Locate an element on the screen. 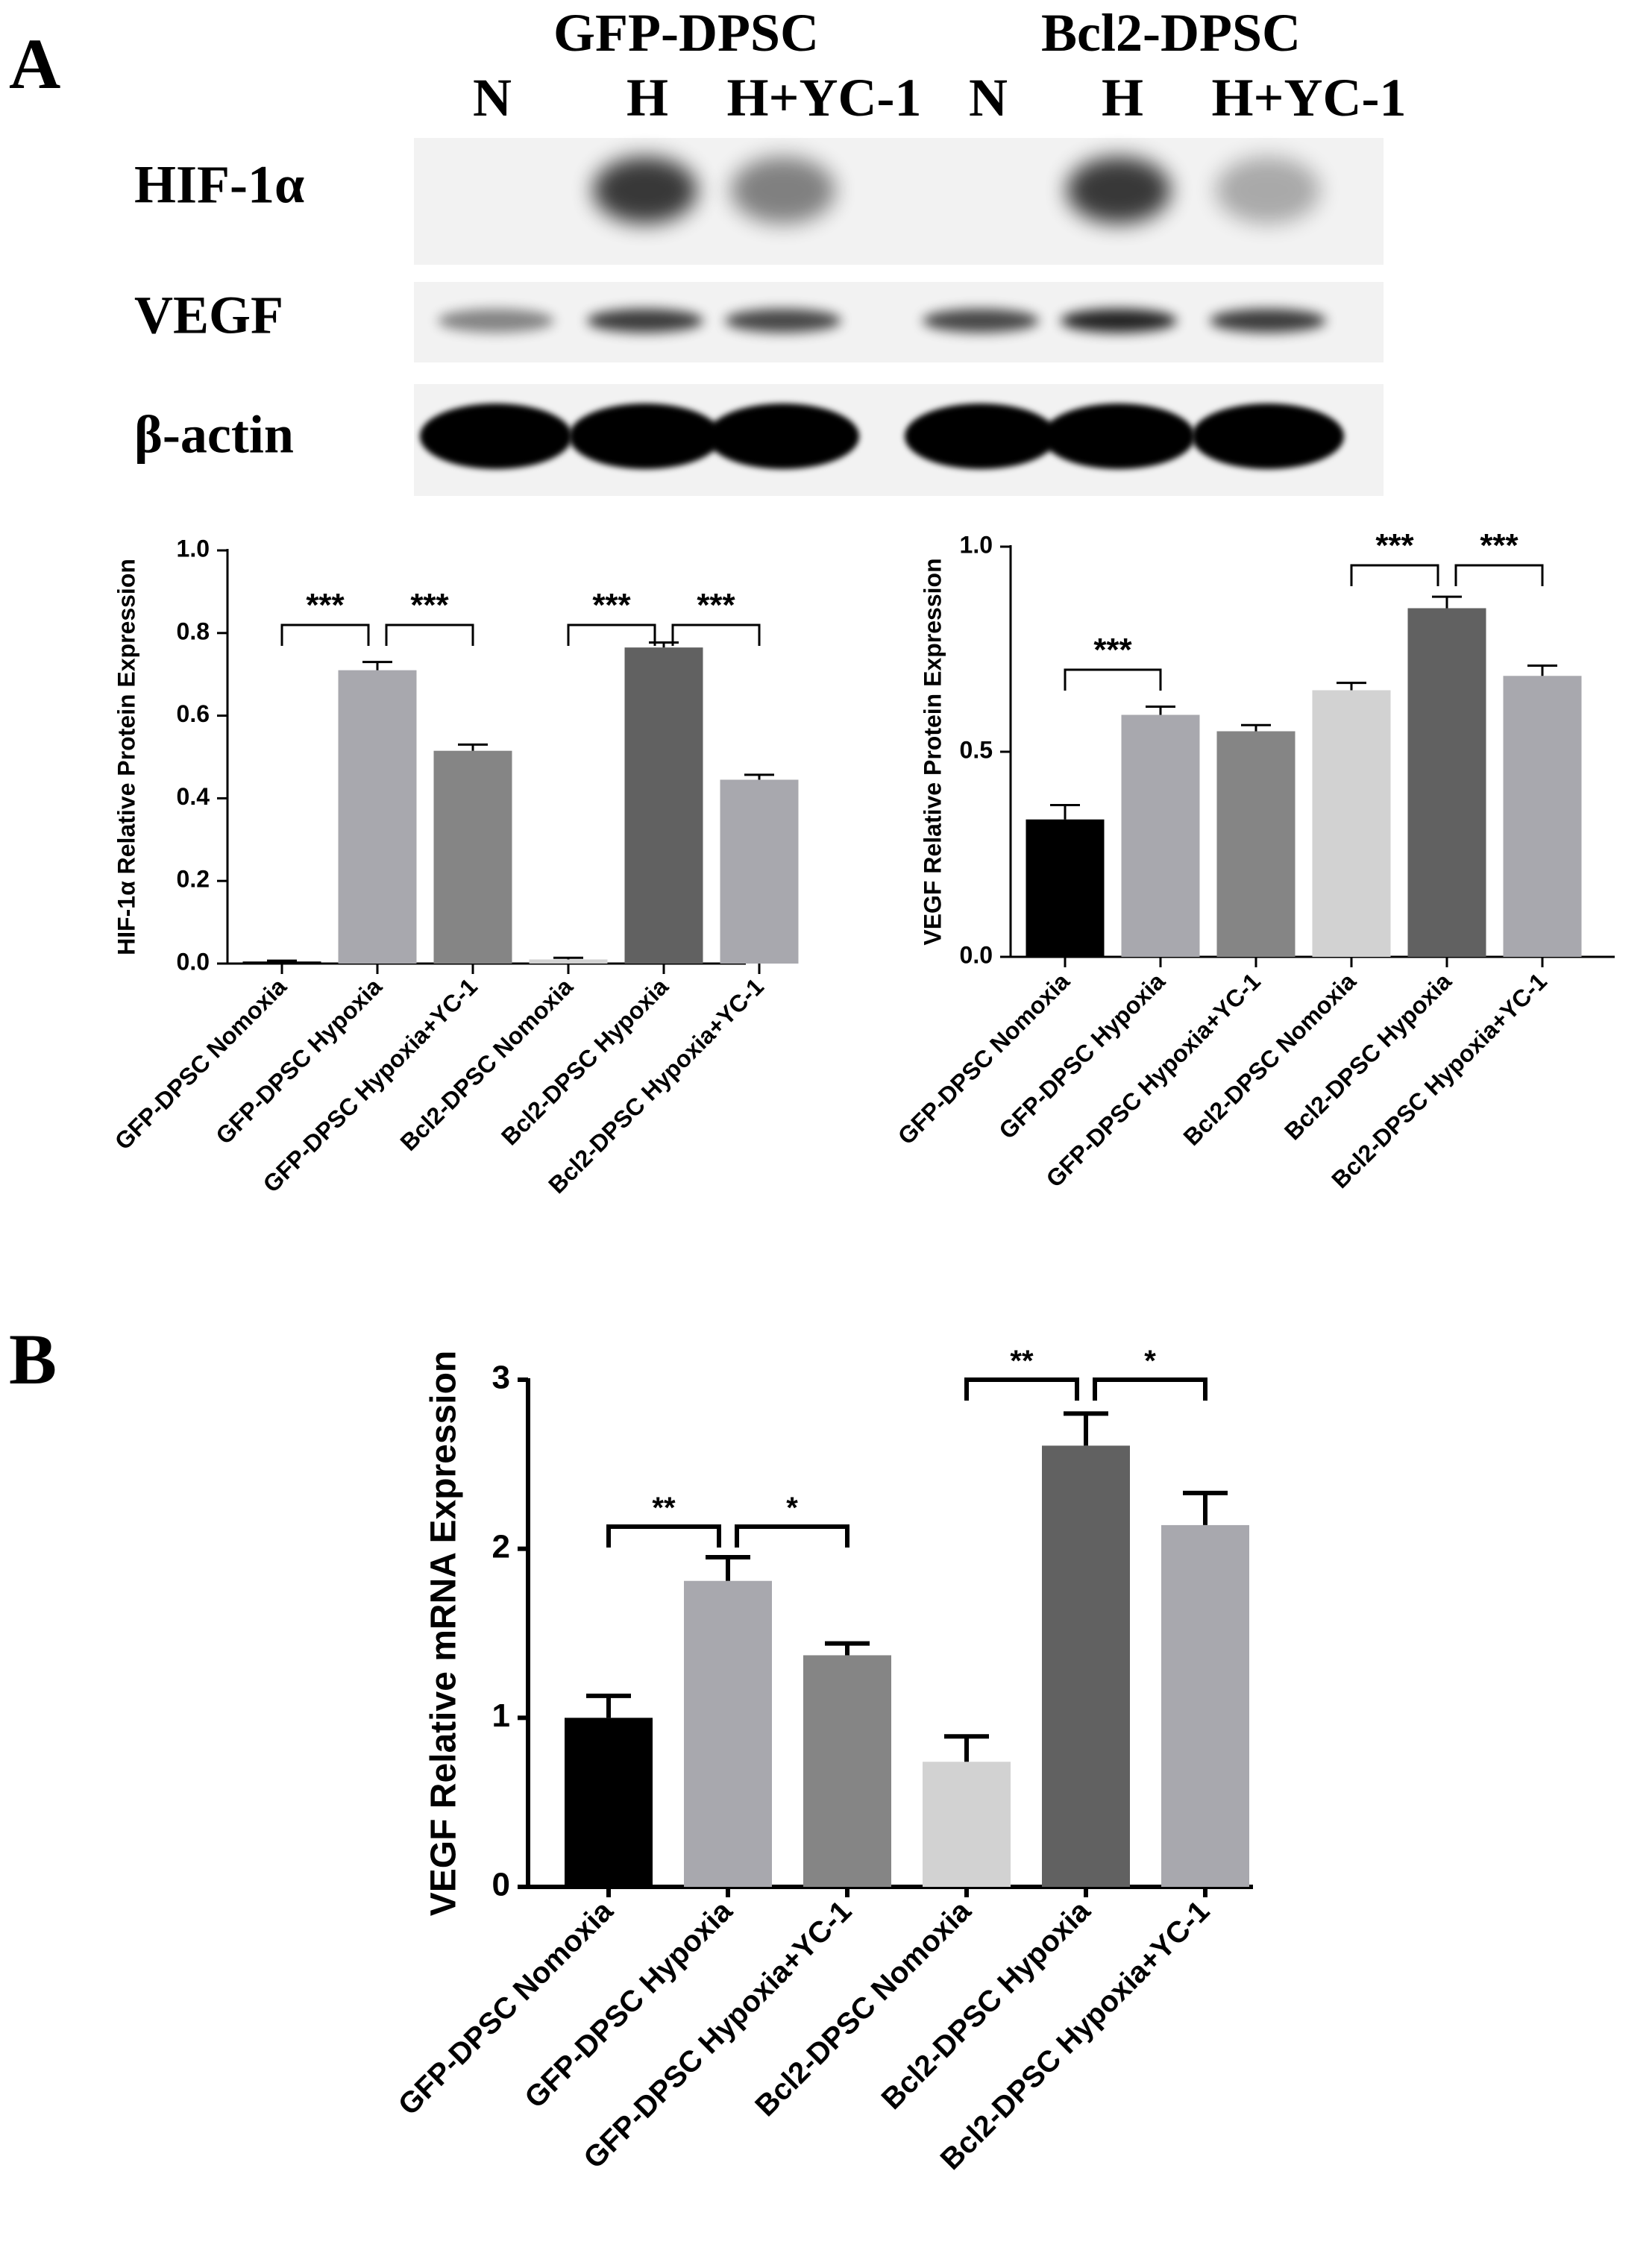  blot-row-label: HIF-1α is located at coordinates (219, 185).